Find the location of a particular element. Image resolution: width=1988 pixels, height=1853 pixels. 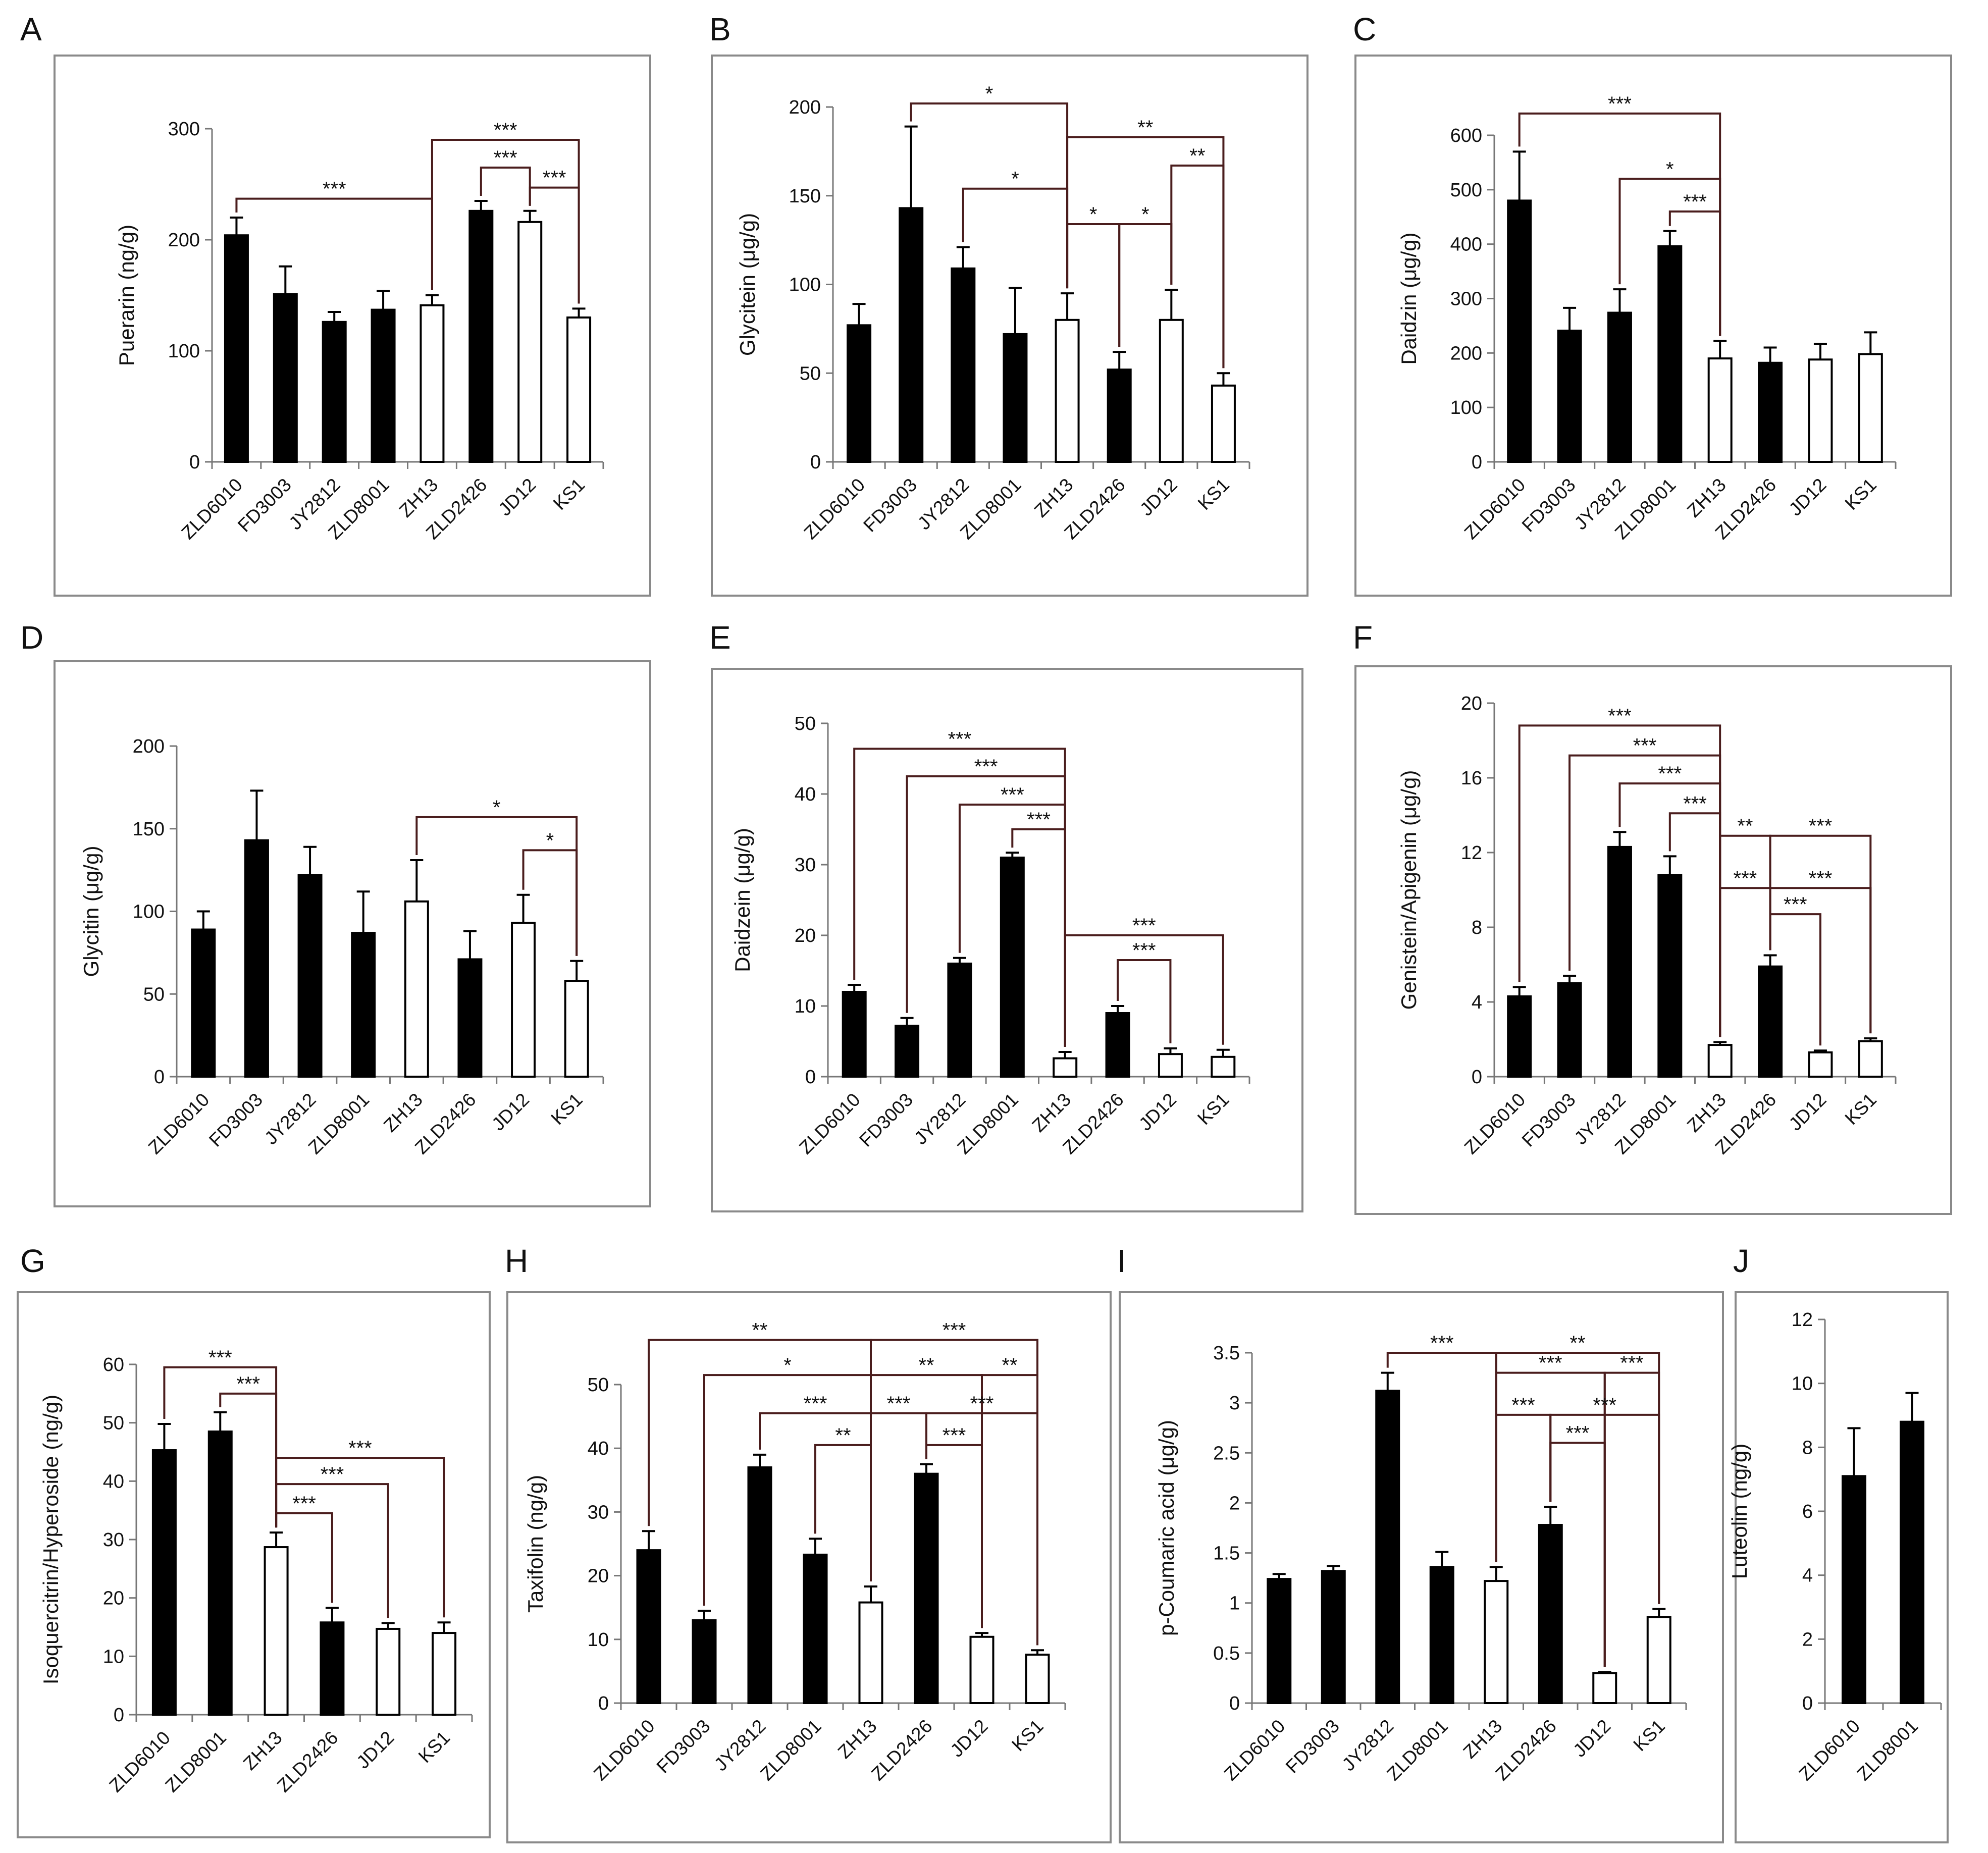

y-tick-label: 500 is located at coordinates (1466, 190).